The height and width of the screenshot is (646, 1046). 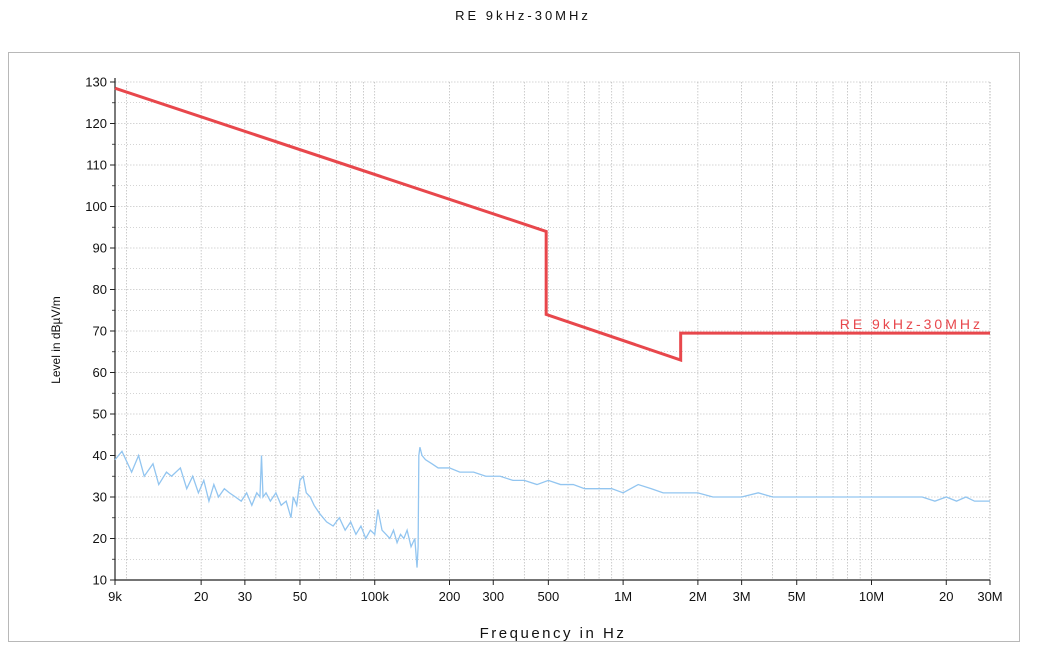 I want to click on y-tick-label: 30, so click(x=100, y=497).